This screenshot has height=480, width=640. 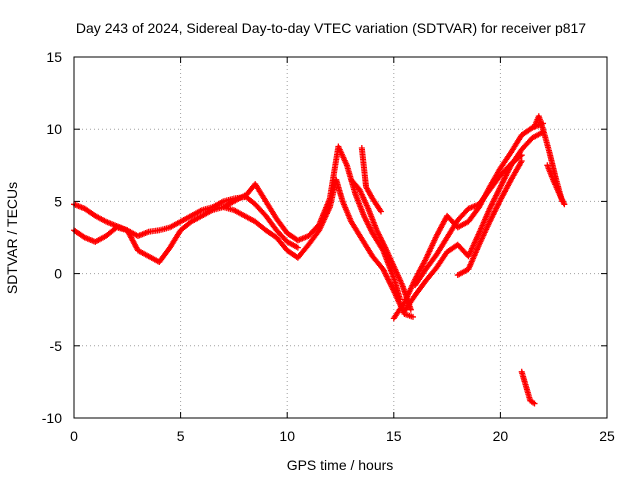 I want to click on series-track-g, so click(x=474, y=222).